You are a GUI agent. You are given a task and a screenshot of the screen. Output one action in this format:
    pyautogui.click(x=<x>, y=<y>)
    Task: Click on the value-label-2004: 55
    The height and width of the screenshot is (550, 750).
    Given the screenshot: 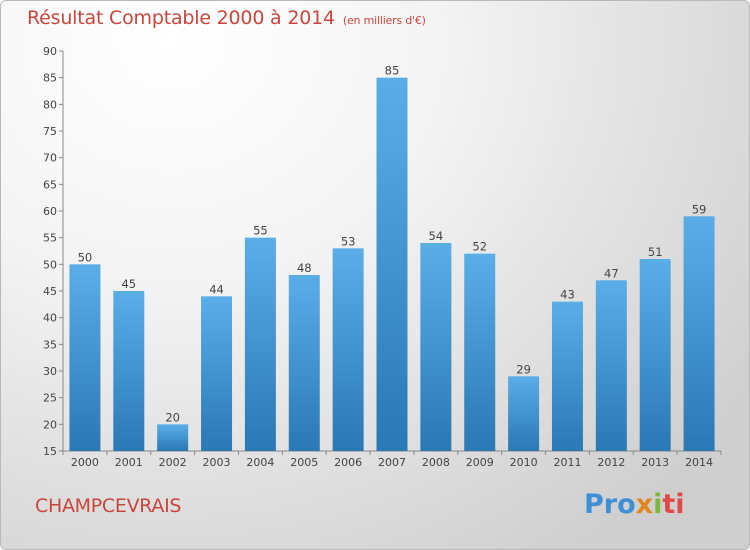 What is the action you would take?
    pyautogui.click(x=260, y=231)
    